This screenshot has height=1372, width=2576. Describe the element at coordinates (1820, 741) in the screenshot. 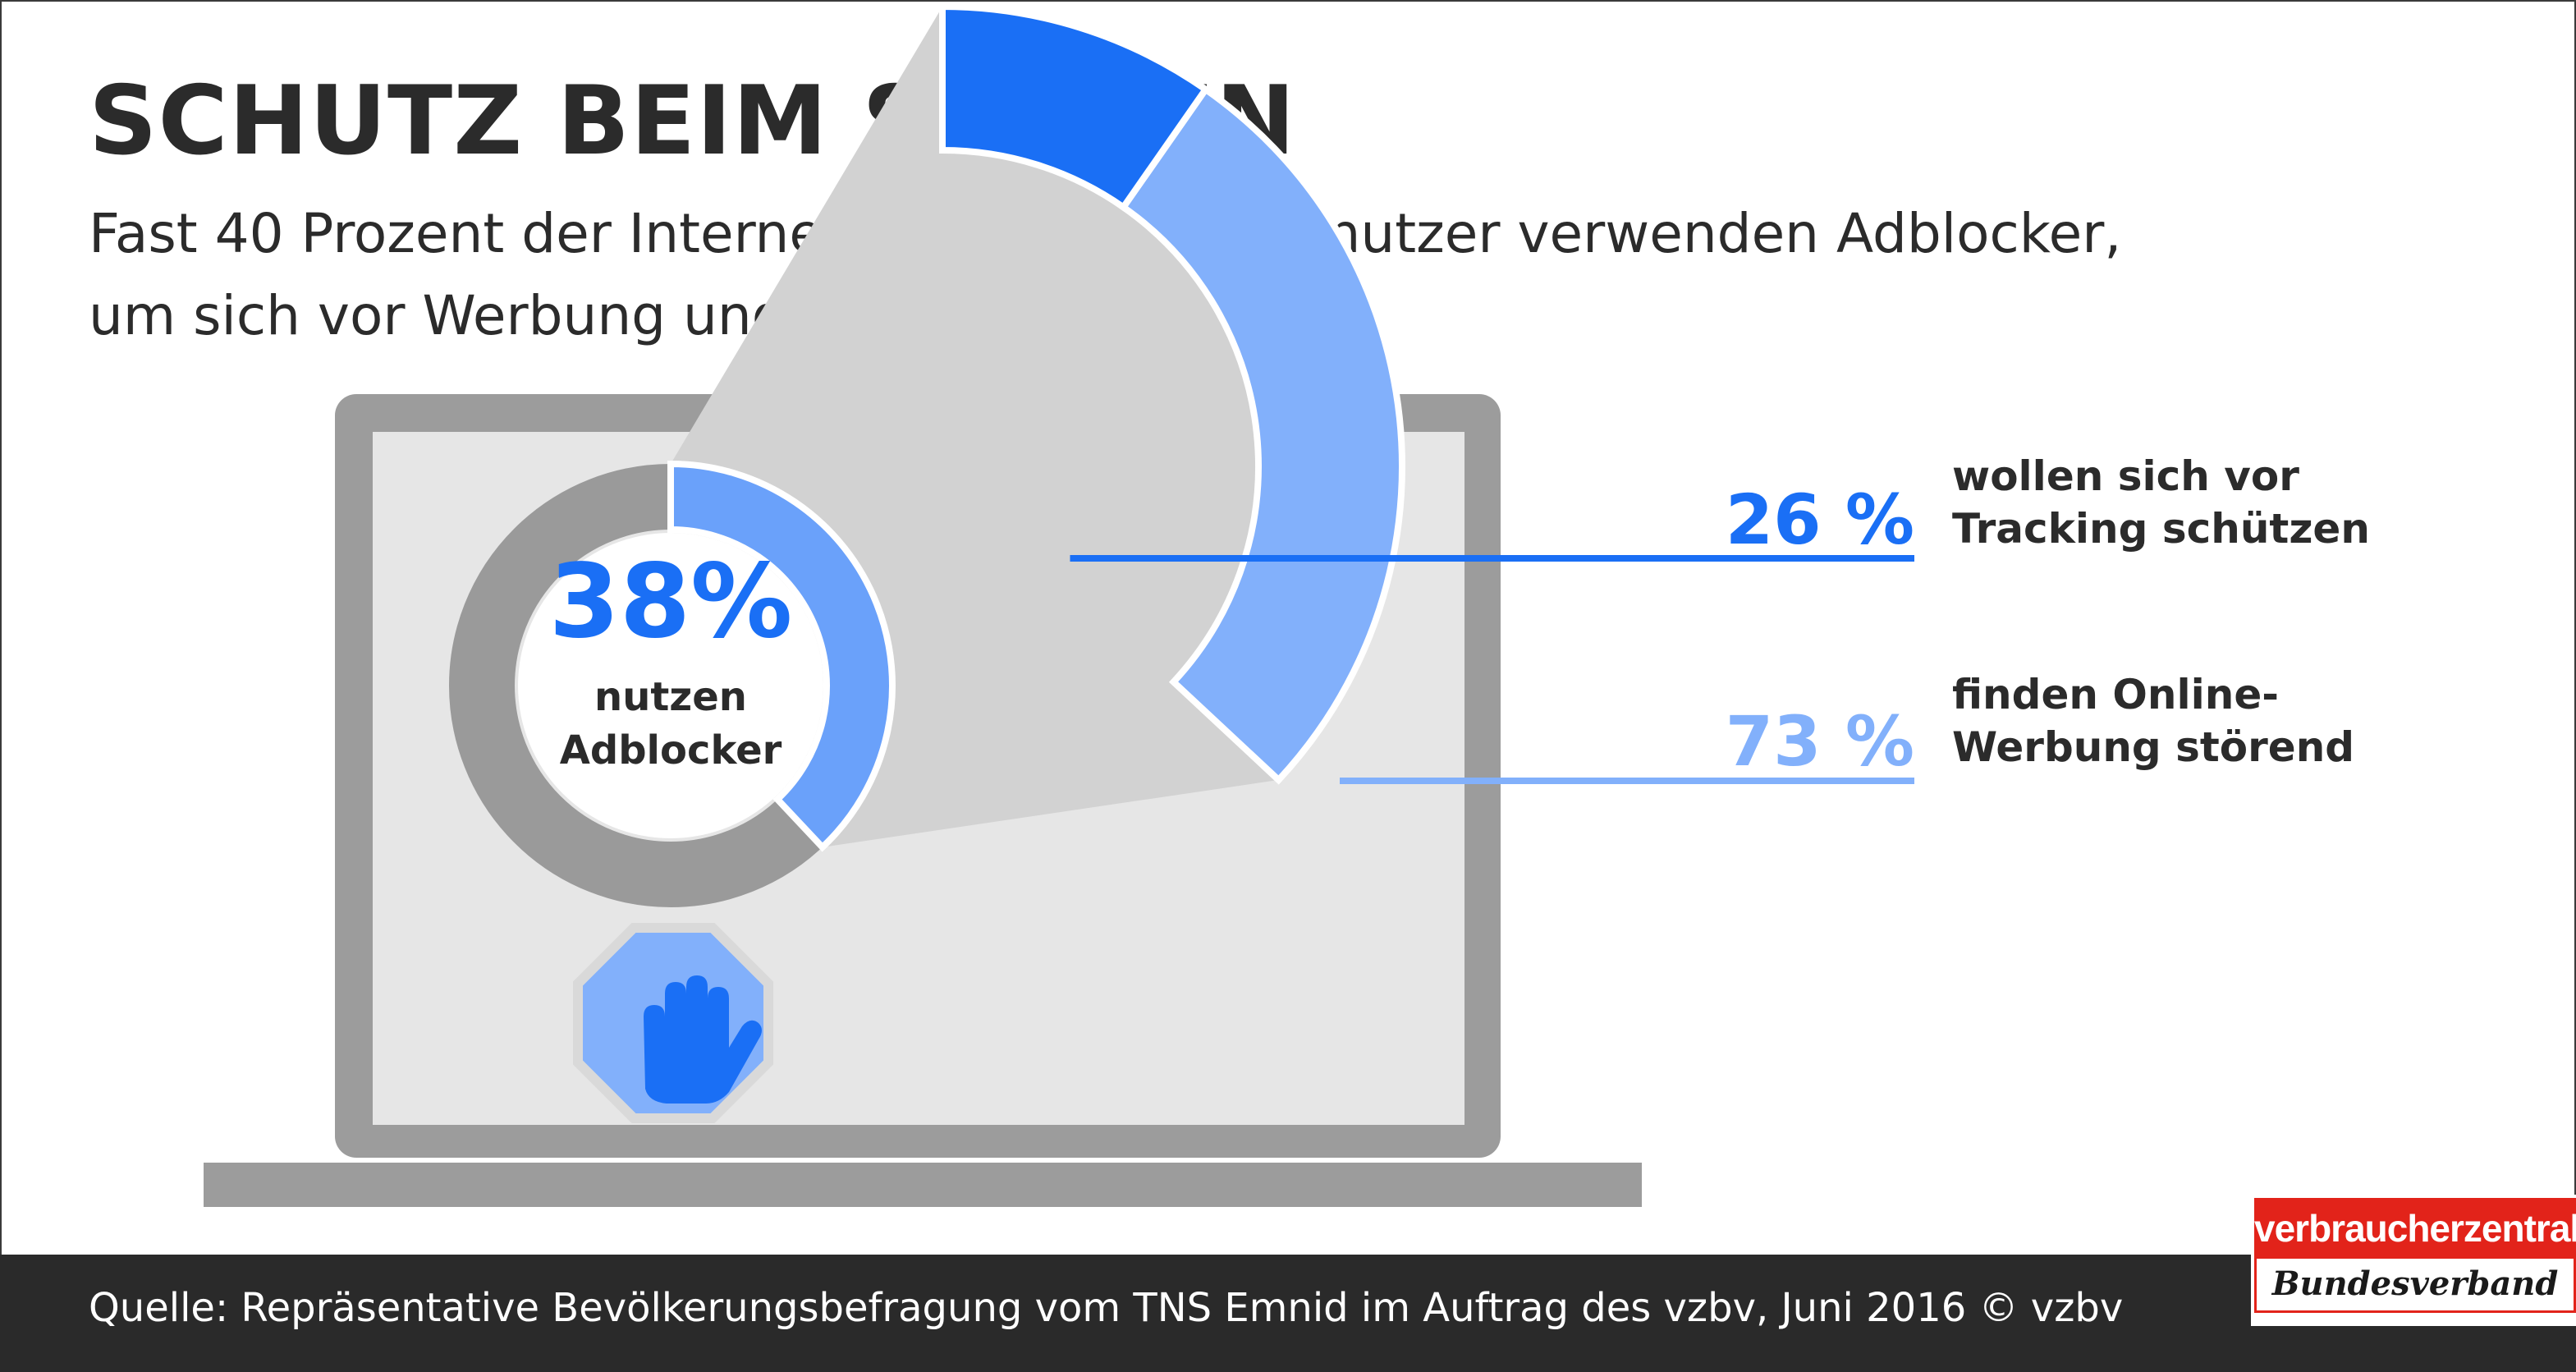

I see `value-werbung: 73 %` at that location.